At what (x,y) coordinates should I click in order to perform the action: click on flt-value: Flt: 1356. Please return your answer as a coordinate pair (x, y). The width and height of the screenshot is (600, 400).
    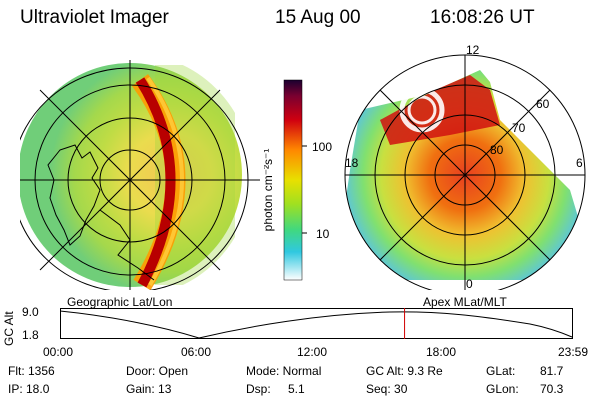
    Looking at the image, I should click on (31, 371).